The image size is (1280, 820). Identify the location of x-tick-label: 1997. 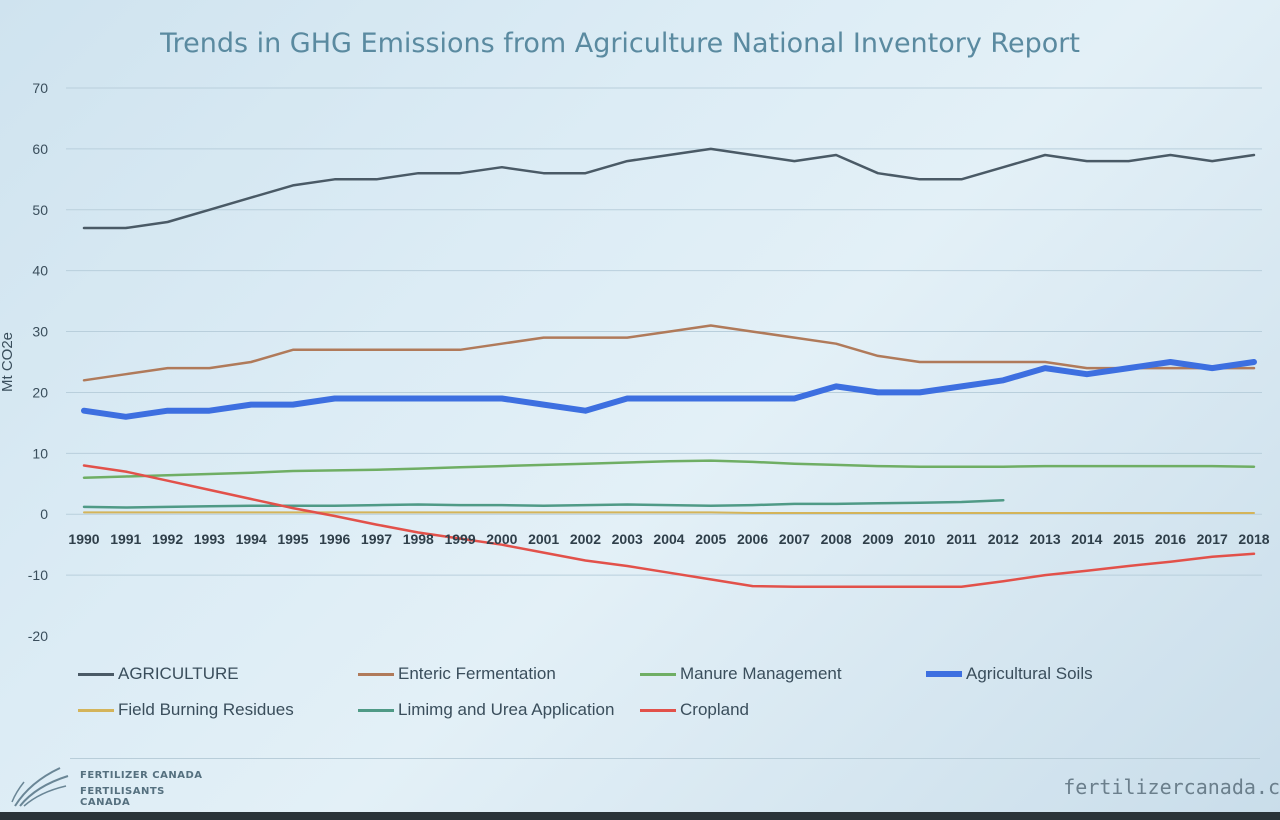
(376, 539).